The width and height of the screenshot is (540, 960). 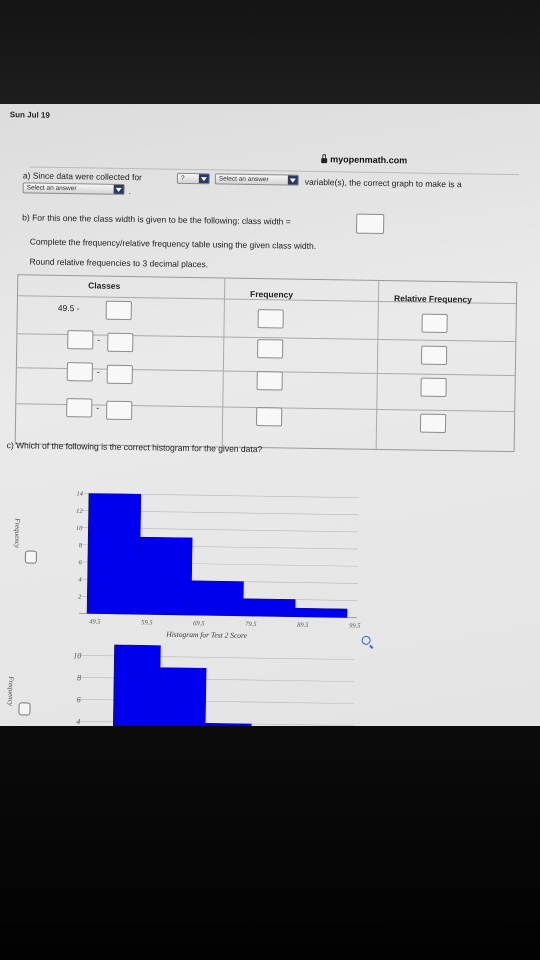 I want to click on url-text: myopenmath.com, so click(x=369, y=160).